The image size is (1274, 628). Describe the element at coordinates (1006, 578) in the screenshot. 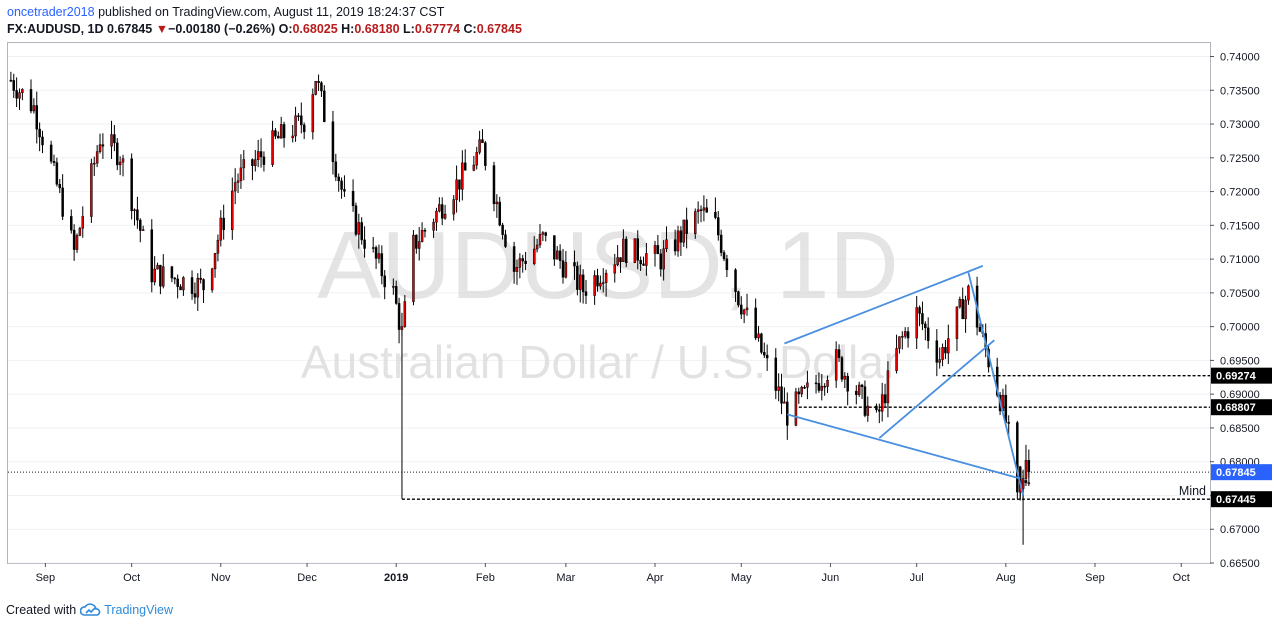

I see `x-tick-label: Aug` at that location.